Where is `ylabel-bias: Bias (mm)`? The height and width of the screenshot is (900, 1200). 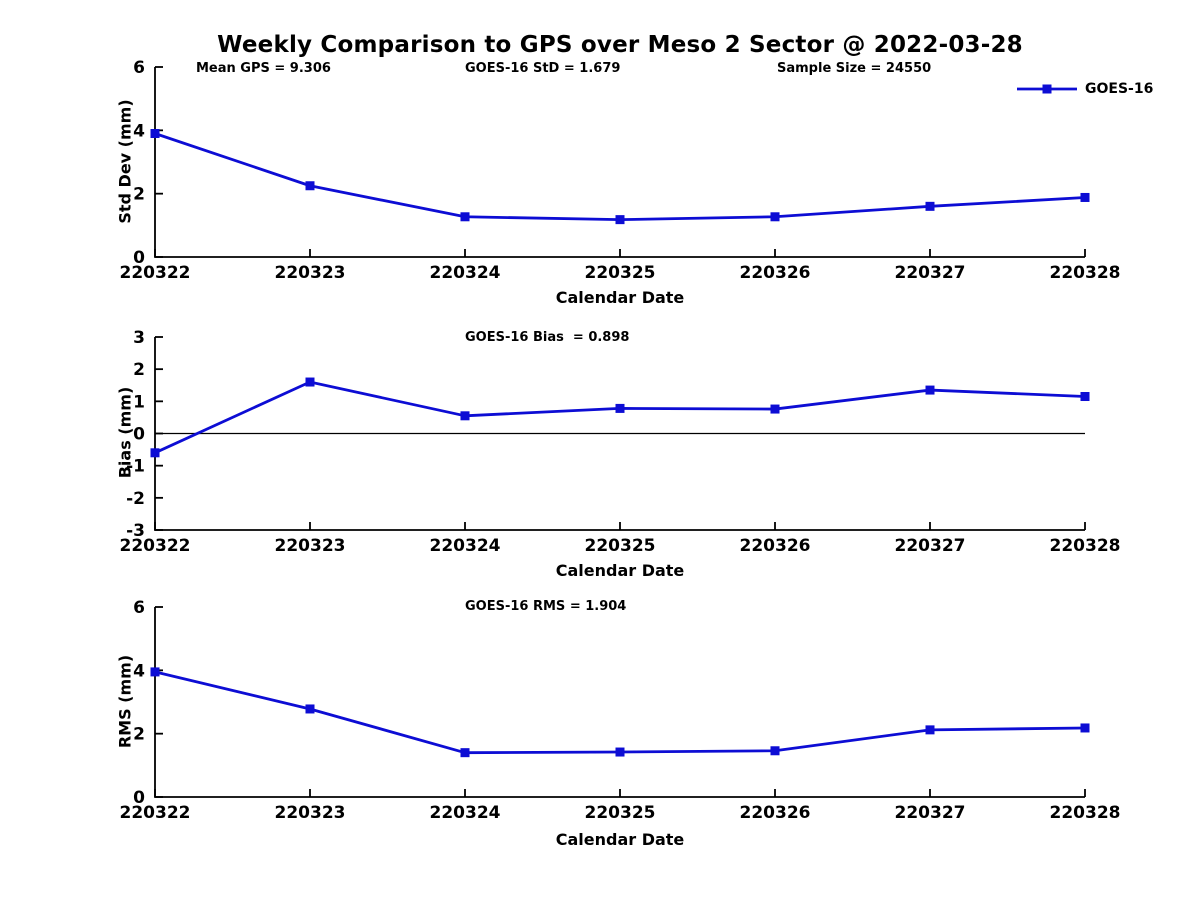 ylabel-bias: Bias (mm) is located at coordinates (125, 432).